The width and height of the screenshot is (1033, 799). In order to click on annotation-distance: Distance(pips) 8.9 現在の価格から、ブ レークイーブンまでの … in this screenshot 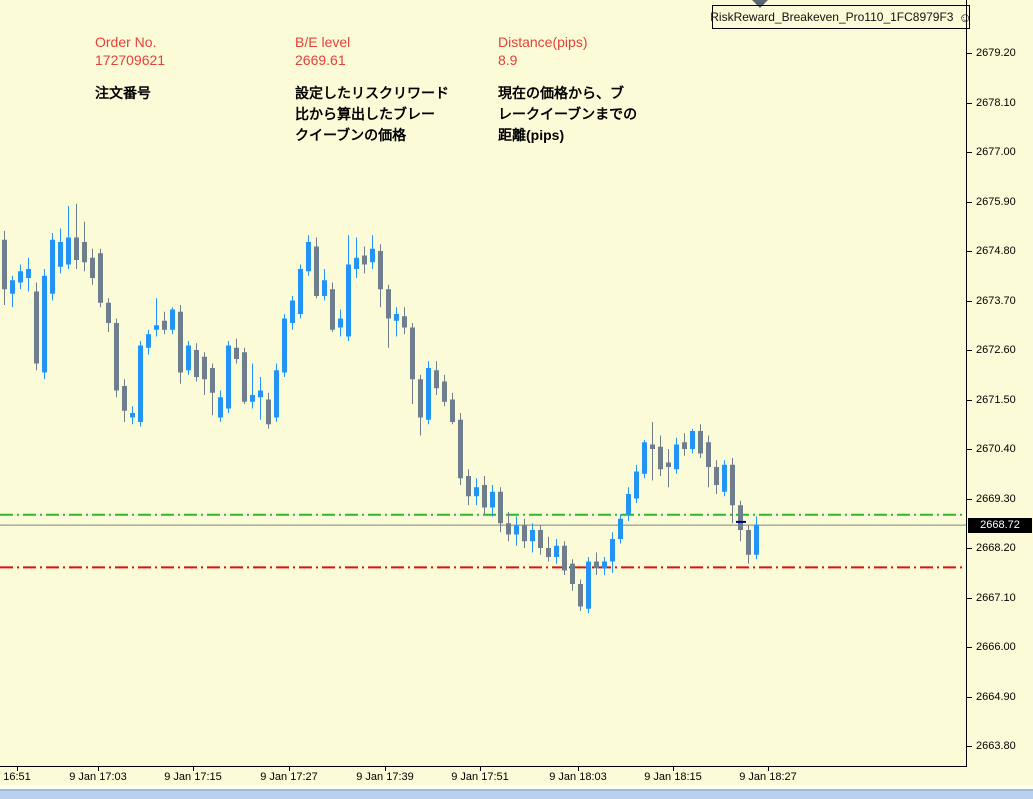, I will do `click(567, 89)`.